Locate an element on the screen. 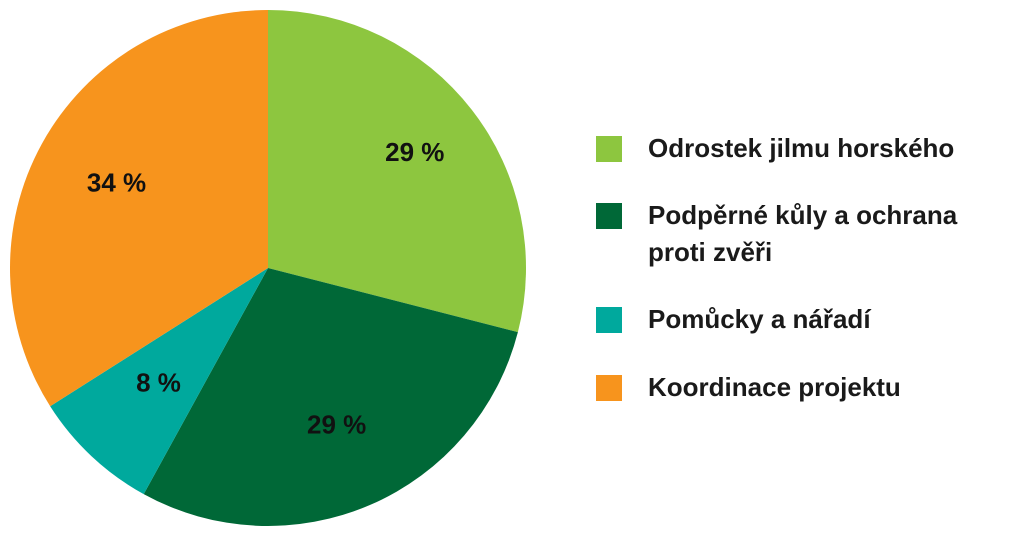  slice-value-label: 8 % is located at coordinates (158, 382).